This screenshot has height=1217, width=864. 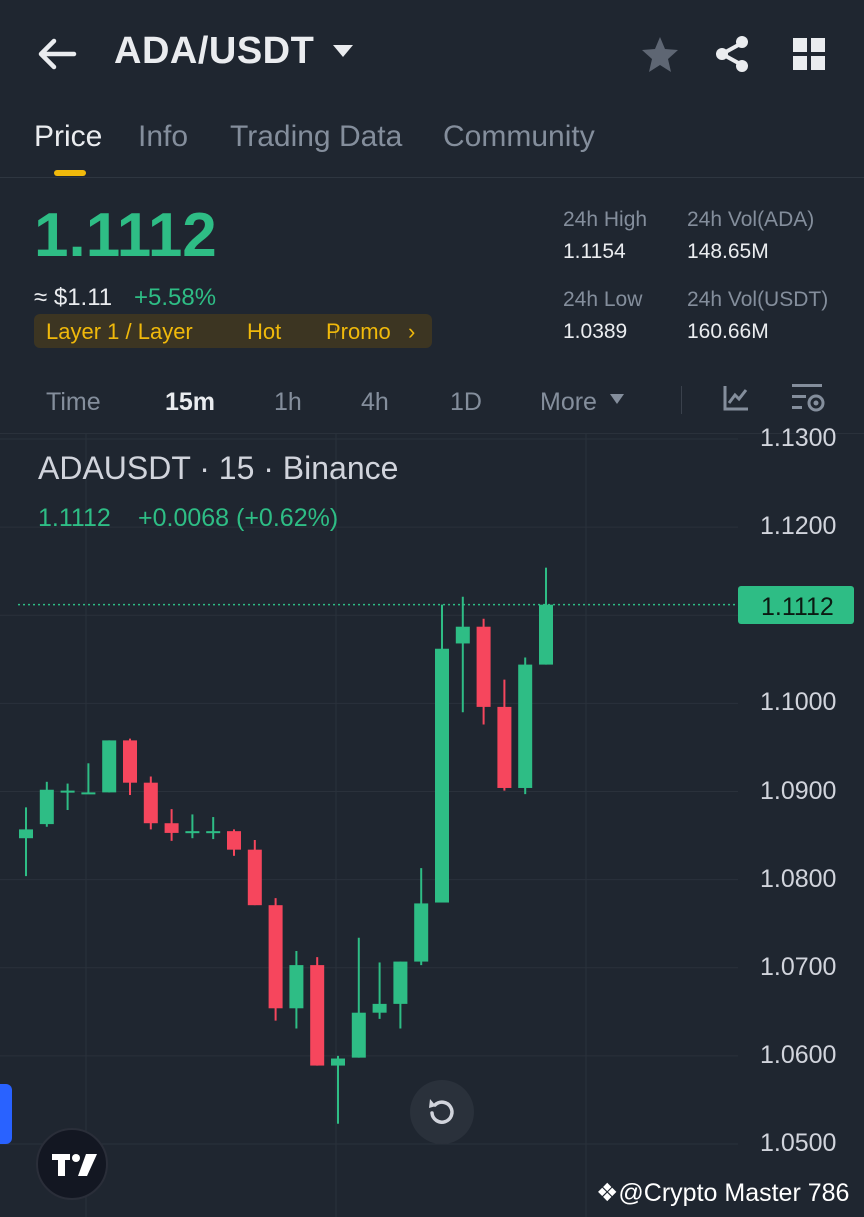 What do you see at coordinates (70, 173) in the screenshot?
I see `active-tab-indicator` at bounding box center [70, 173].